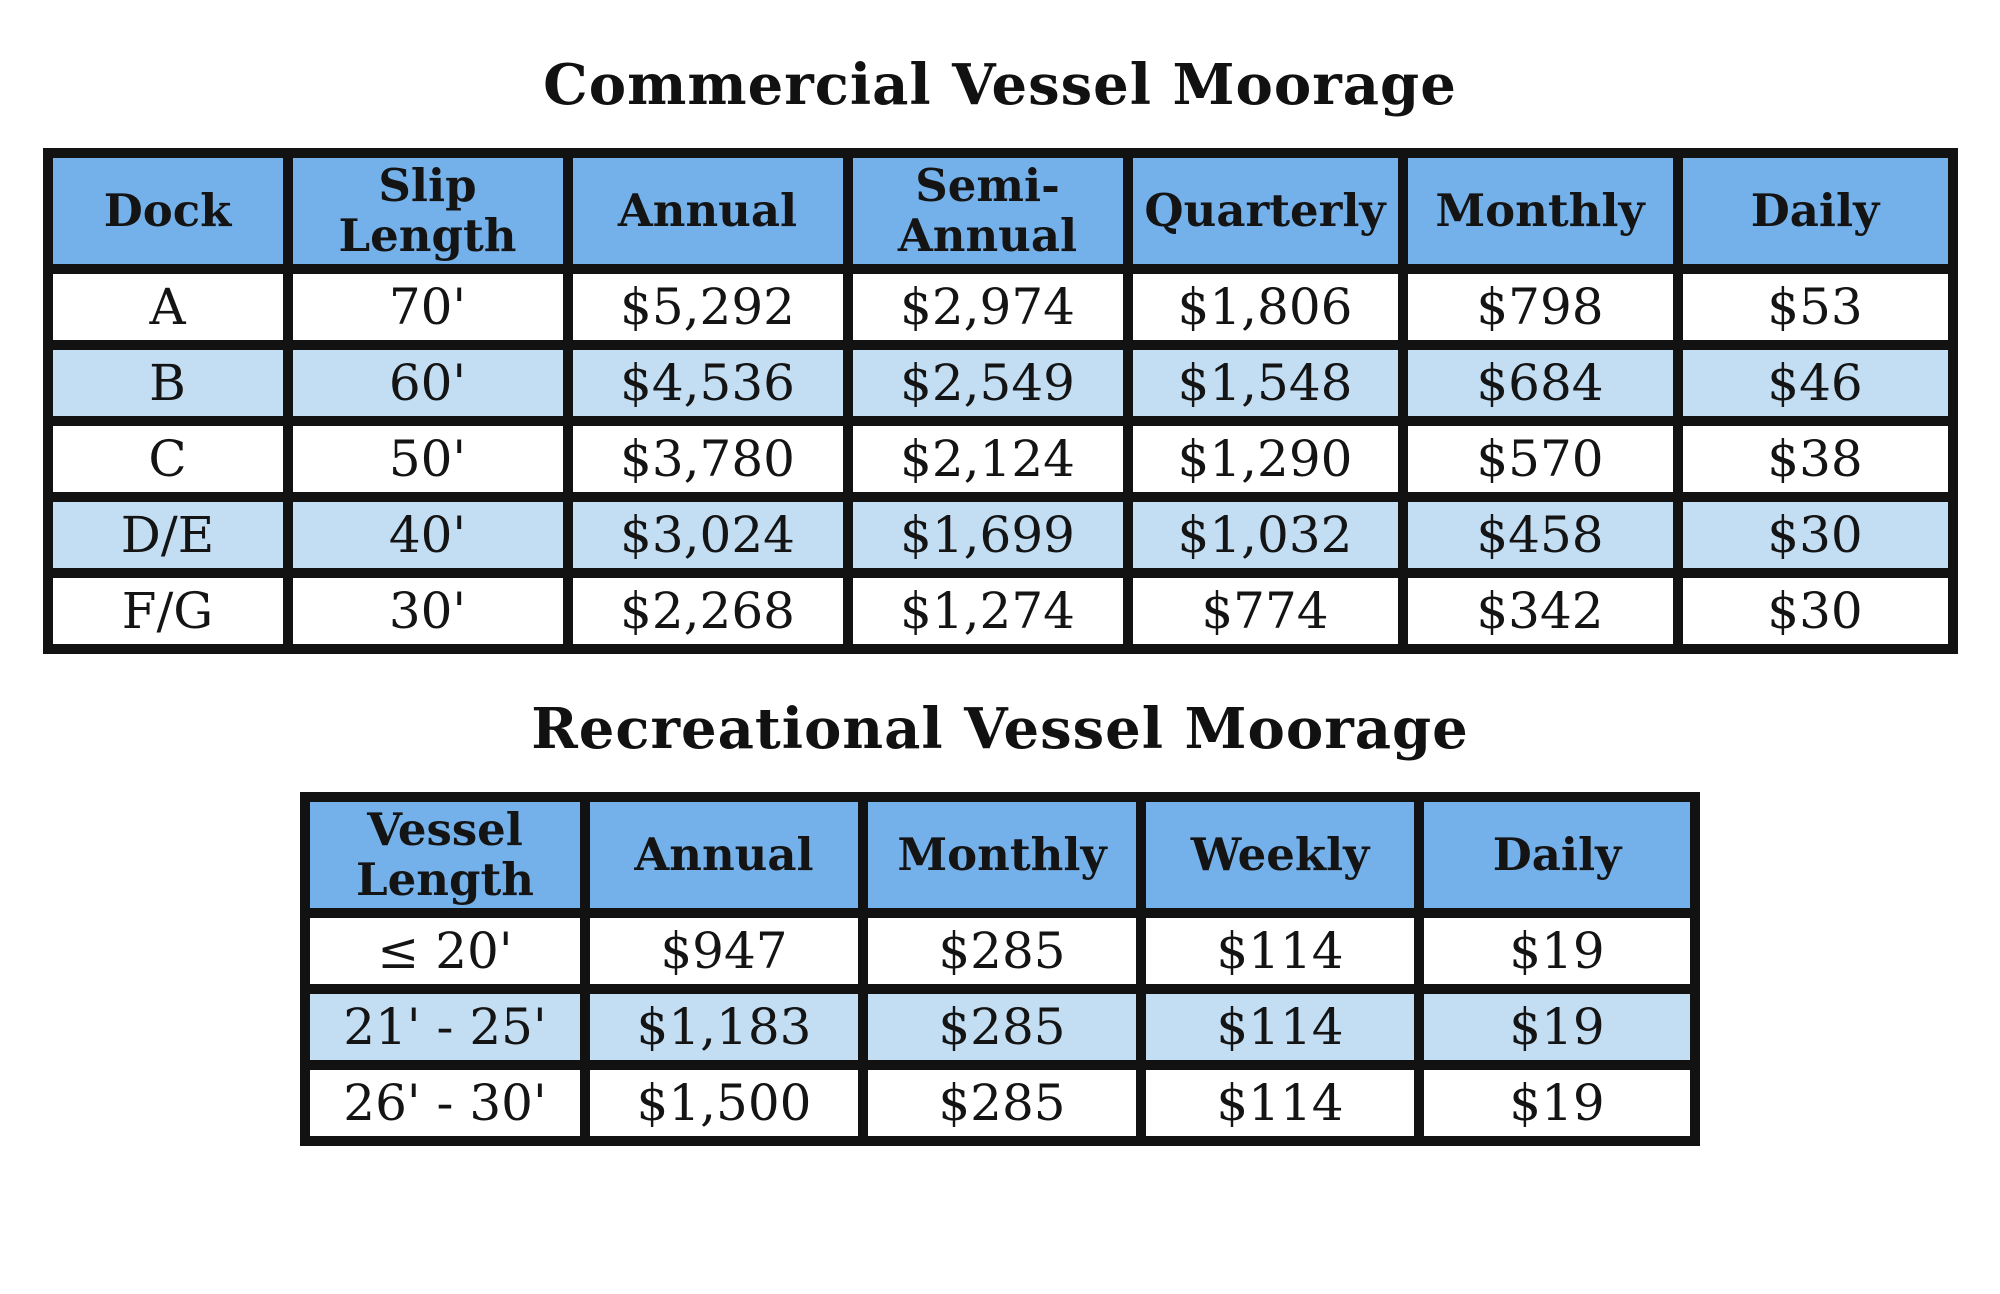 The height and width of the screenshot is (1294, 2000). I want to click on cell: $3,780, so click(707, 459).